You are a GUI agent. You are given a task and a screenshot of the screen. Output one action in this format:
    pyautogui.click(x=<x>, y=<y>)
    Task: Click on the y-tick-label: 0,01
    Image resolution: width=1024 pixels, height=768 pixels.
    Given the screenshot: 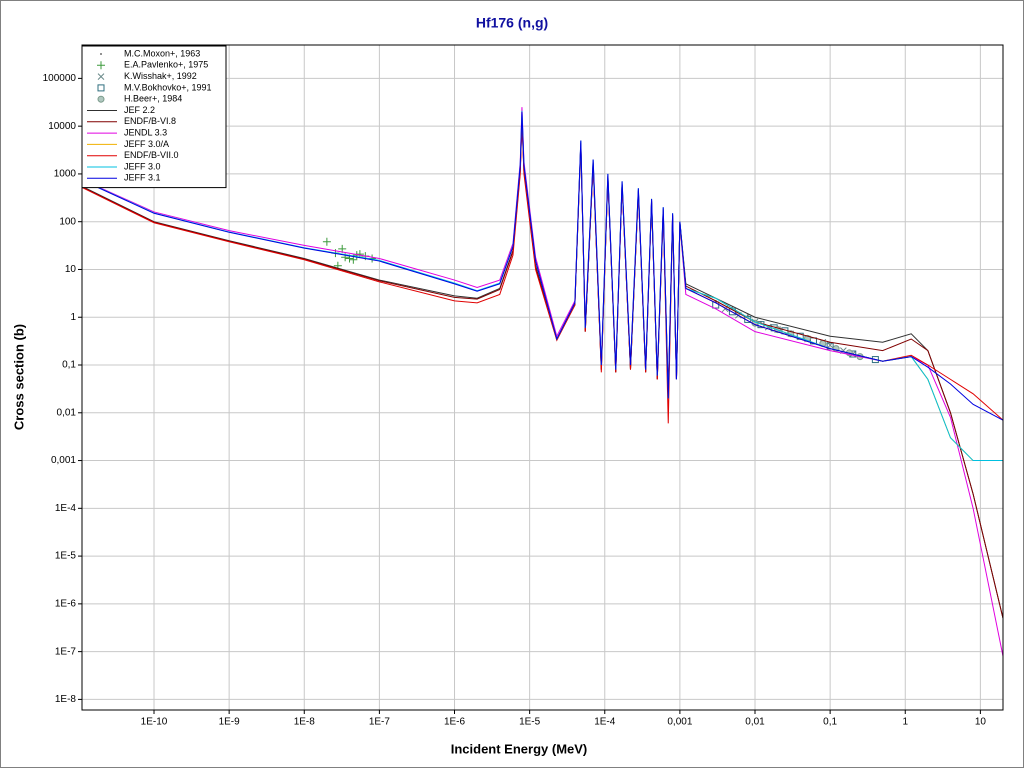 What is the action you would take?
    pyautogui.click(x=67, y=412)
    